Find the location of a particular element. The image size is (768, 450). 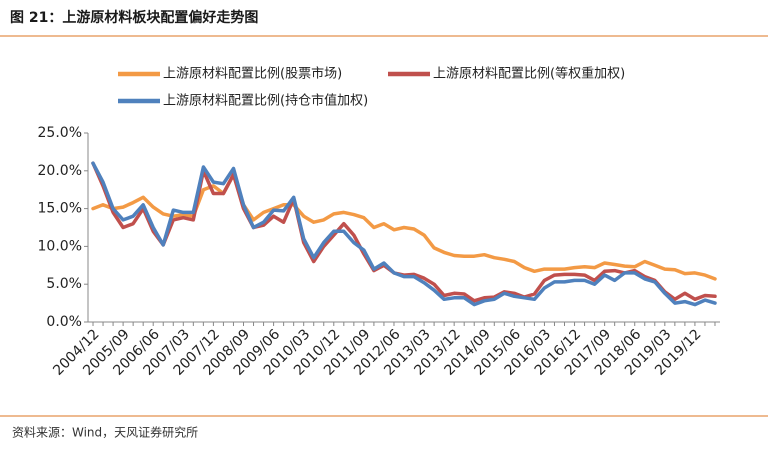

legend-label: 上游原材料配置比例(股票市场) is located at coordinates (252, 74).